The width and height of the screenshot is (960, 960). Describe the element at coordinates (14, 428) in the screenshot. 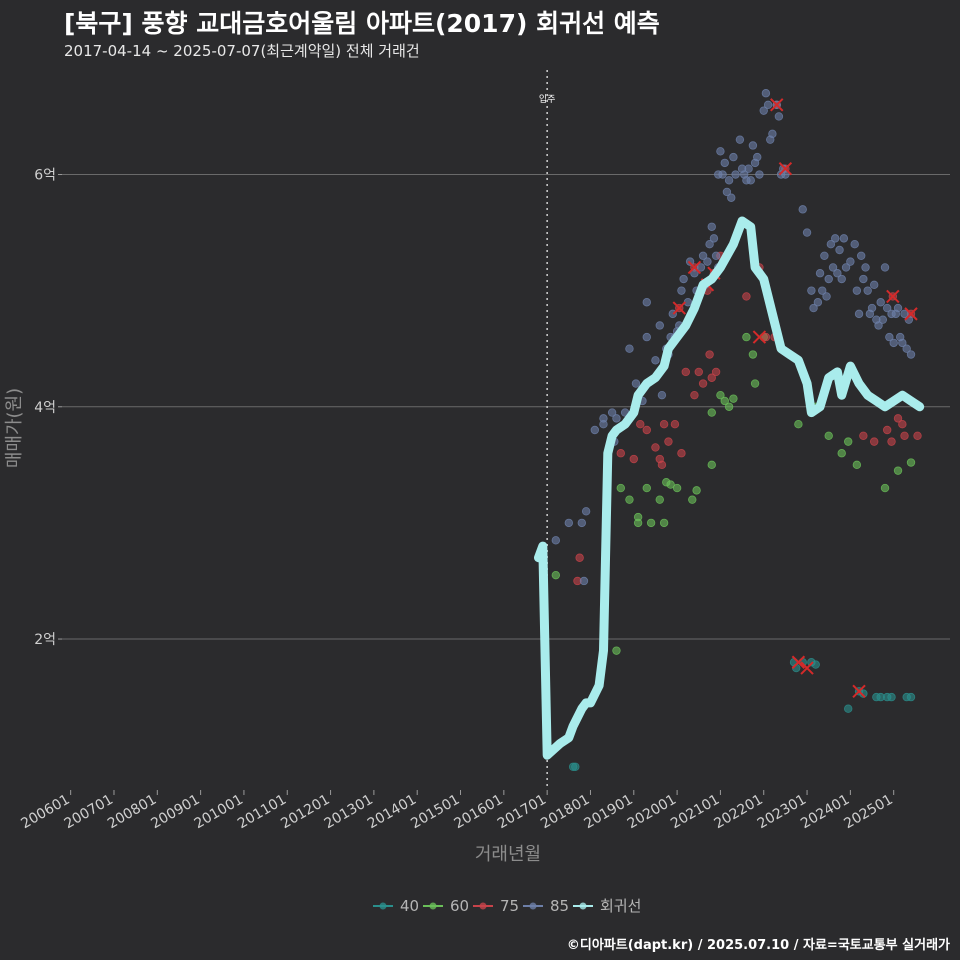

I see `y-axis-label: 매매가(원)` at that location.